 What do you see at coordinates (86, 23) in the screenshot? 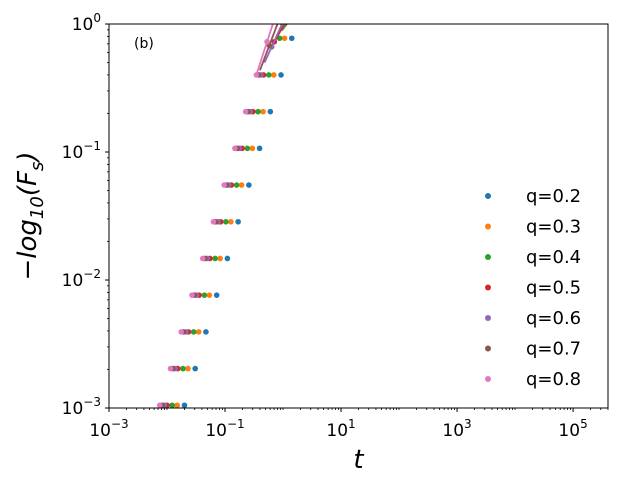
I see `y-tick-label: 10⁰` at bounding box center [86, 23].